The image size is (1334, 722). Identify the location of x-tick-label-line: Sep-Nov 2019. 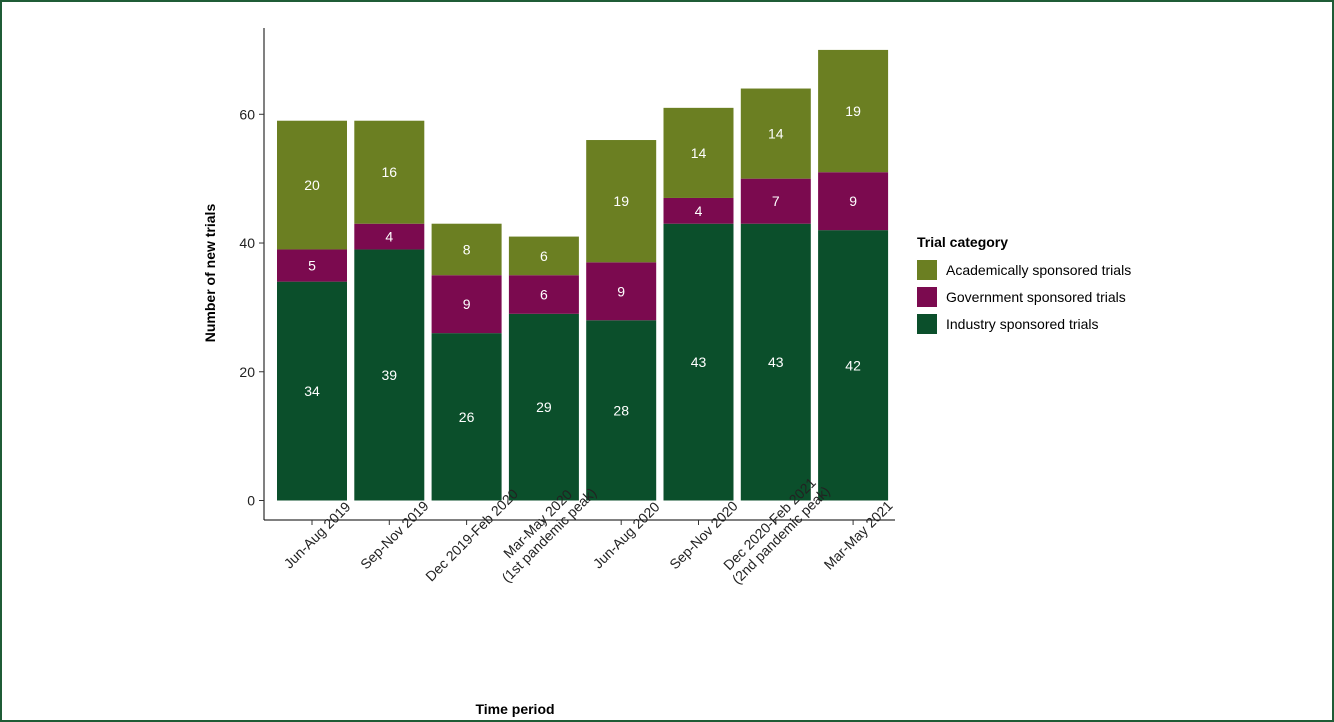
(394, 535).